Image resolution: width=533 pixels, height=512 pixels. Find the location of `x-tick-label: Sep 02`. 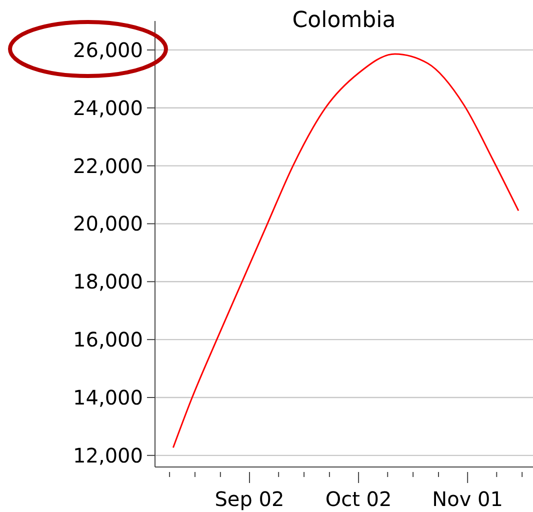

x-tick-label: Sep 02 is located at coordinates (249, 499).